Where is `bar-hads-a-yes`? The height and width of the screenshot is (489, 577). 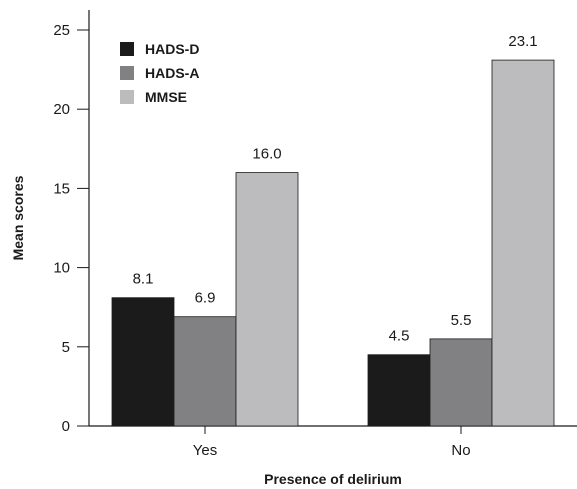 bar-hads-a-yes is located at coordinates (205, 371).